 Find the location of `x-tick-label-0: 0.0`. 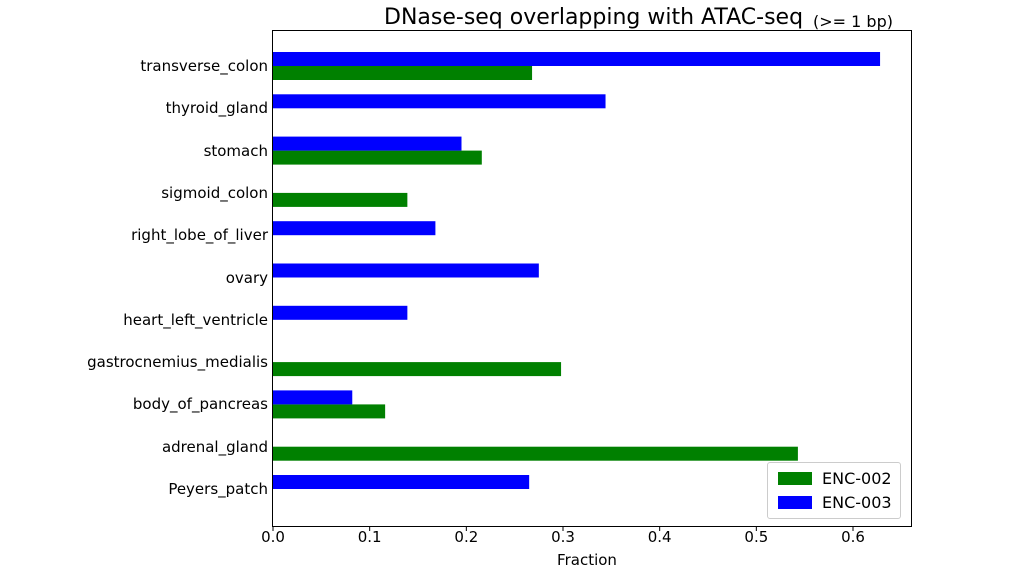

x-tick-label-0: 0.0 is located at coordinates (273, 537).